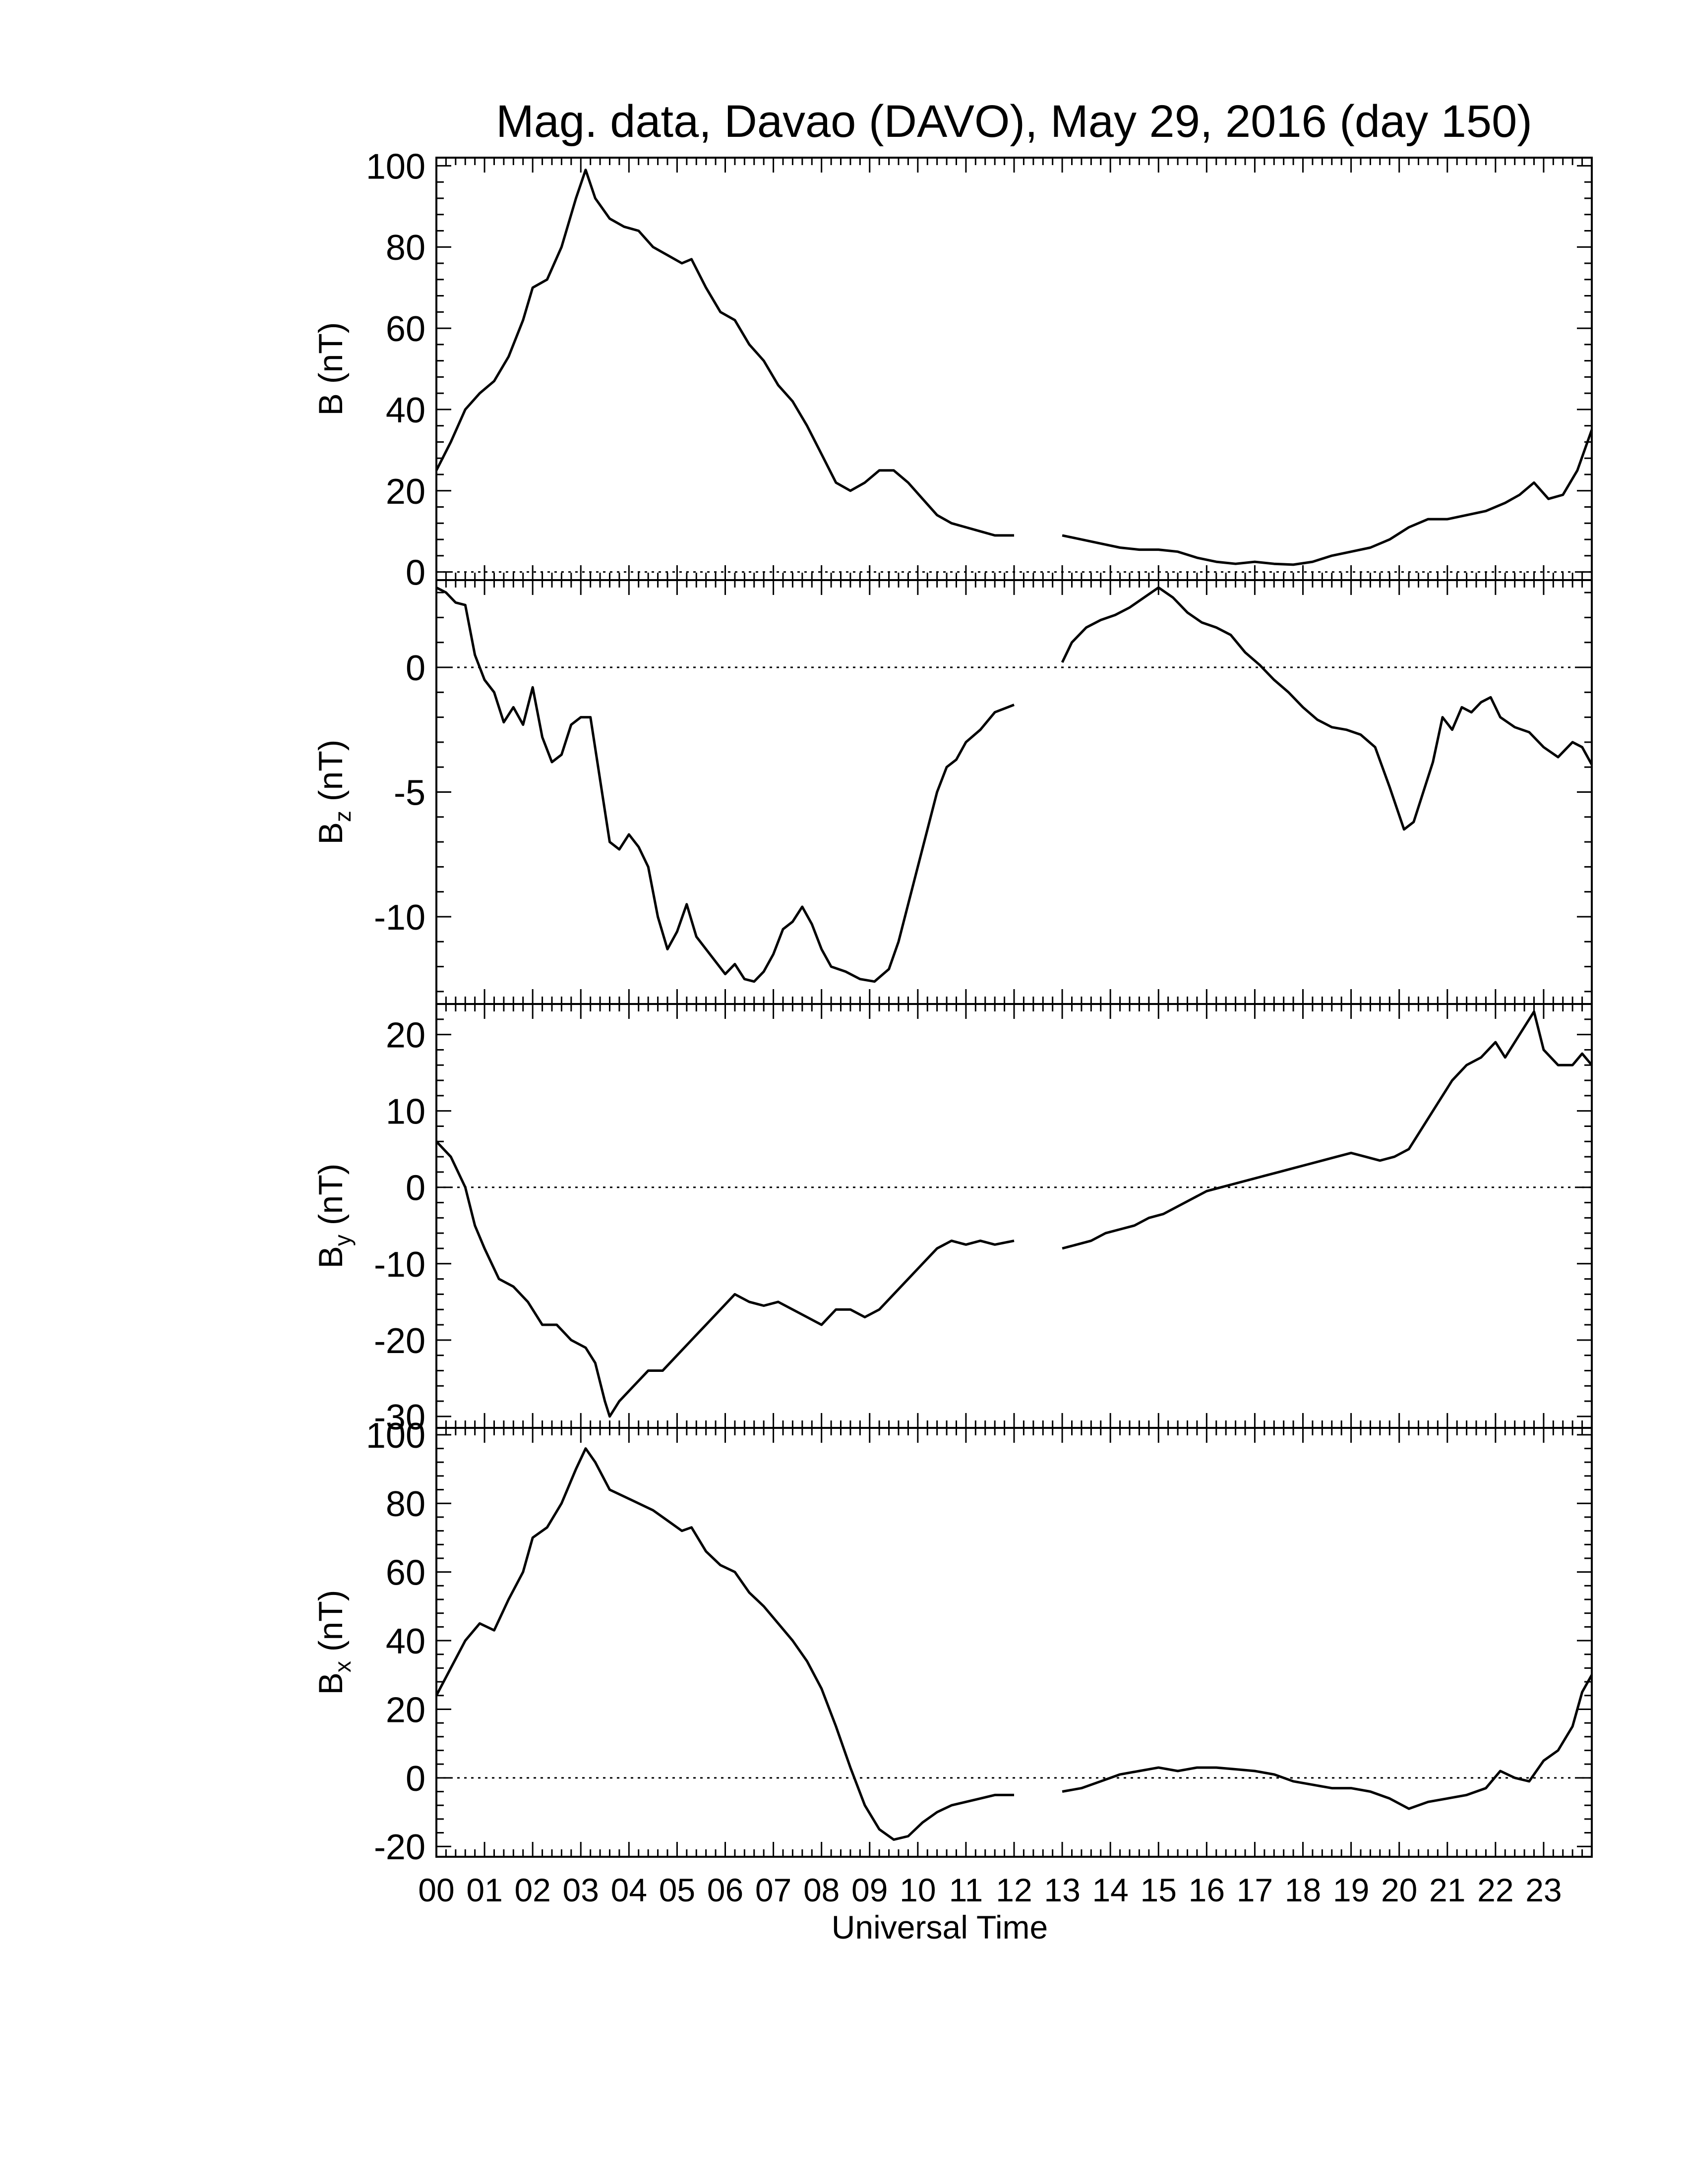  I want to click on y-axis-label: B (nT), so click(331, 369).